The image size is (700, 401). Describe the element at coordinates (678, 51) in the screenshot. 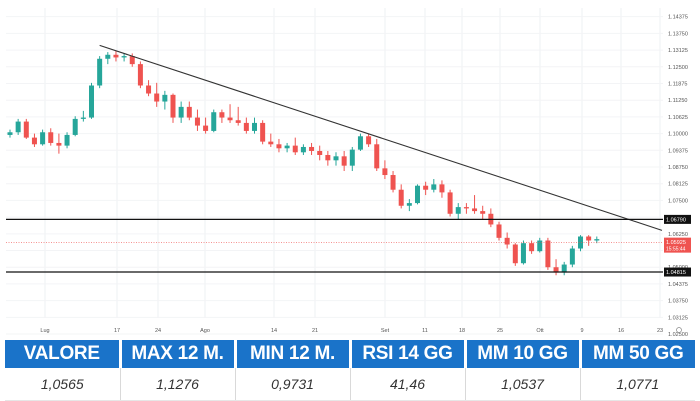

I see `y-tick-label: 1.13125` at that location.